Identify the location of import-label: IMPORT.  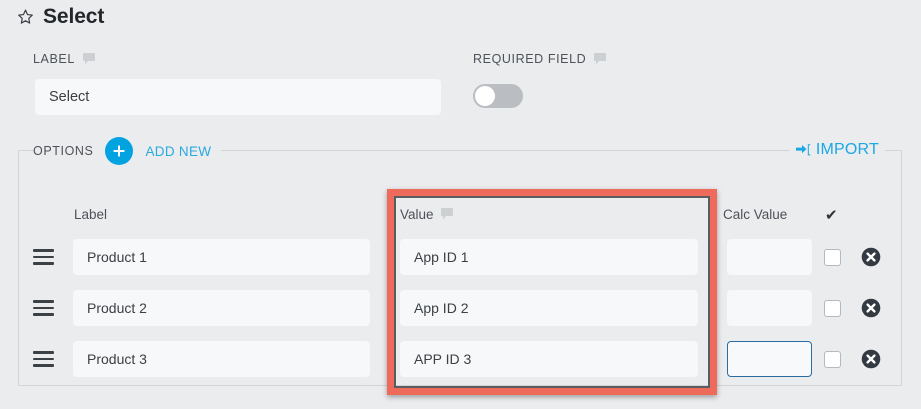
(847, 149).